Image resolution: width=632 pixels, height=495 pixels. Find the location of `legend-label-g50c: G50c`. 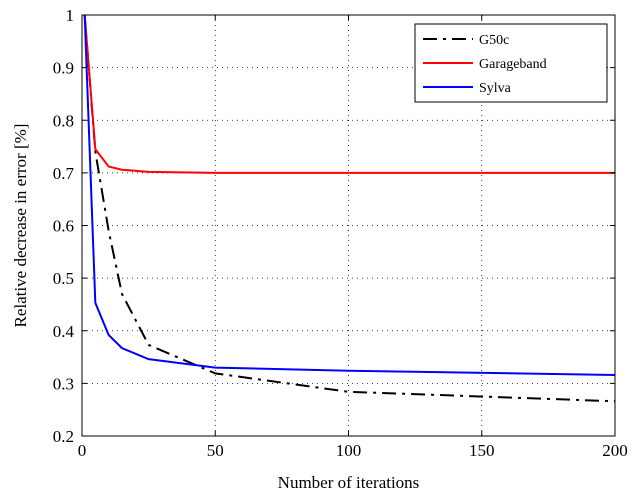

legend-label-g50c: G50c is located at coordinates (494, 40).